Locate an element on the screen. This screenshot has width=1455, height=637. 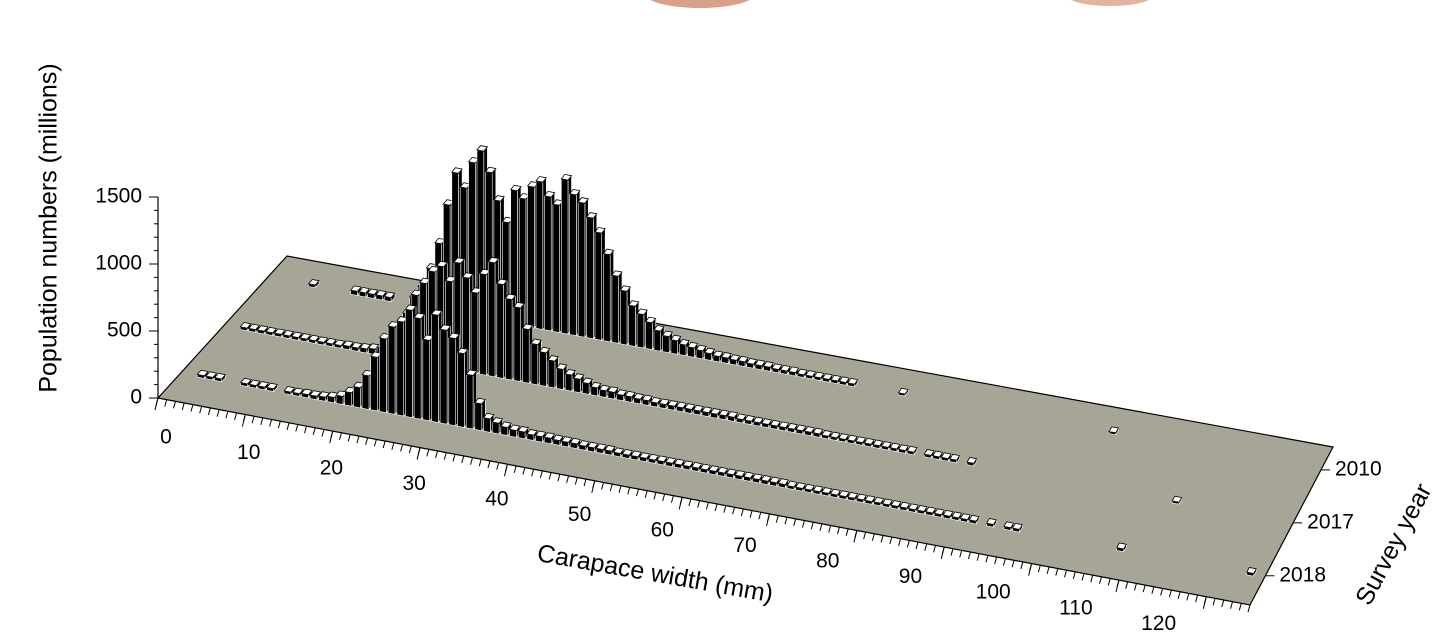
x-tick-label: 70 is located at coordinates (744, 545).